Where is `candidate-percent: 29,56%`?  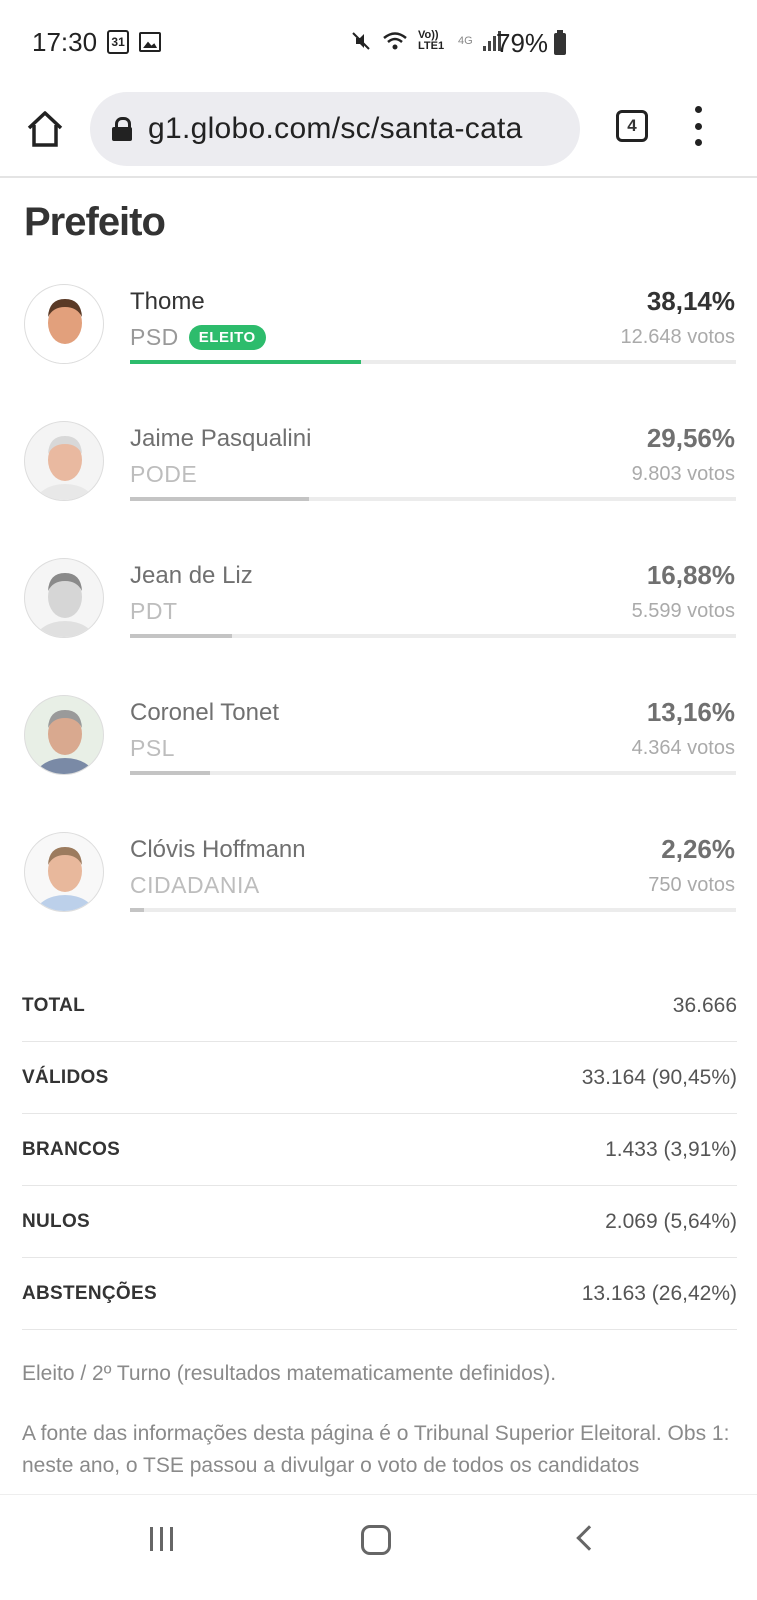
candidate-percent: 29,56% is located at coordinates (690, 438).